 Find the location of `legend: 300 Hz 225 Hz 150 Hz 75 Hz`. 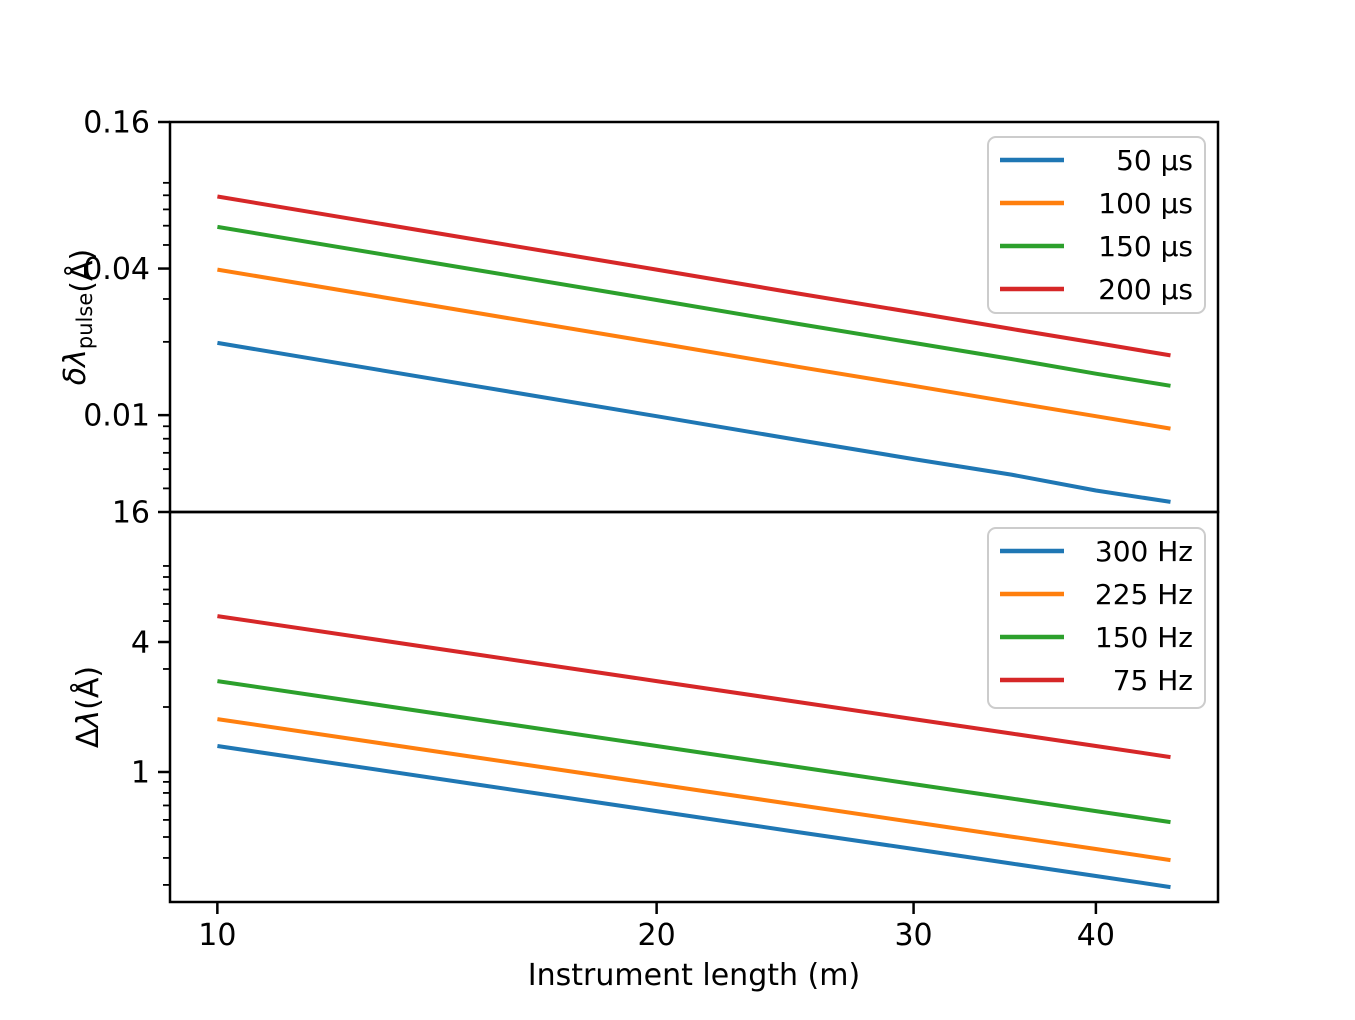

legend: 300 Hz 225 Hz 150 Hz 75 Hz is located at coordinates (1096, 618).